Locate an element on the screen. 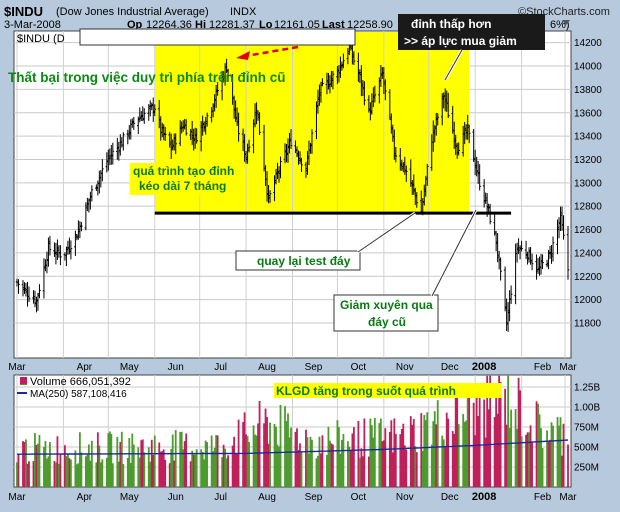  volume-time-axis: Mar Apr May Jun Jul Aug Sep Oct Nov Dec 2008 Feb Mar is located at coordinates (292, 497).